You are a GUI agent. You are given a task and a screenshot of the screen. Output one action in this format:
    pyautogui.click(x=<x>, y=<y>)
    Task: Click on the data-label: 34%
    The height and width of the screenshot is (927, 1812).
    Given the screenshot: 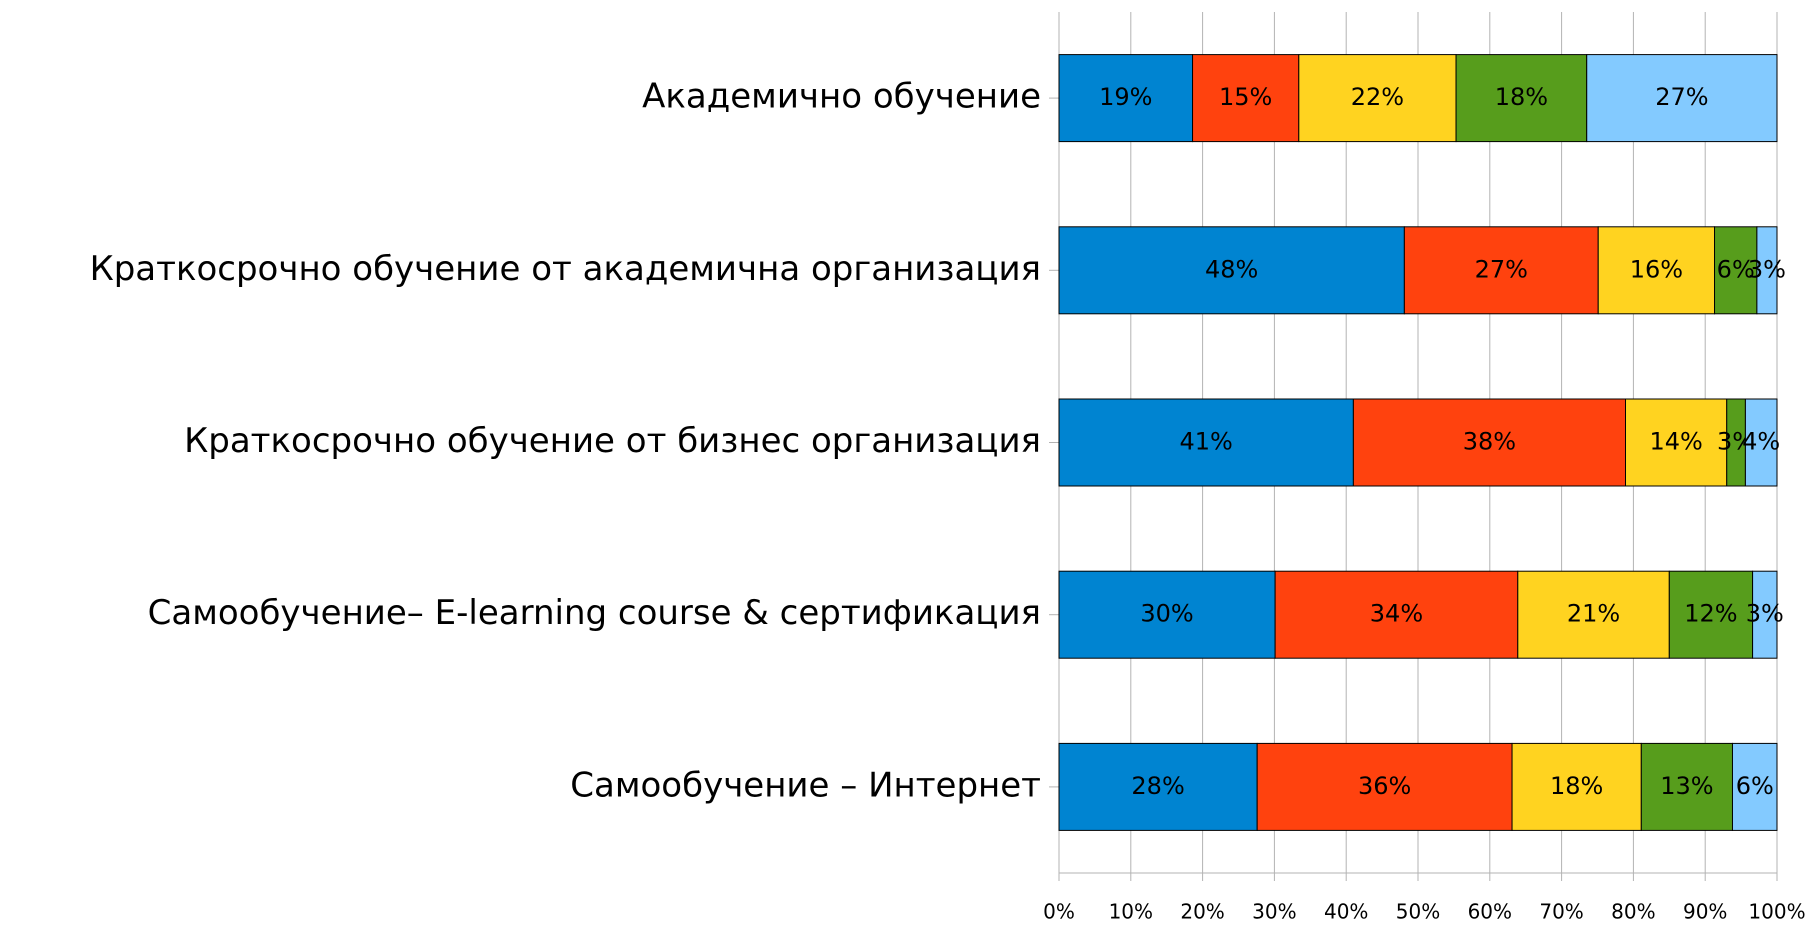 What is the action you would take?
    pyautogui.click(x=1396, y=614)
    